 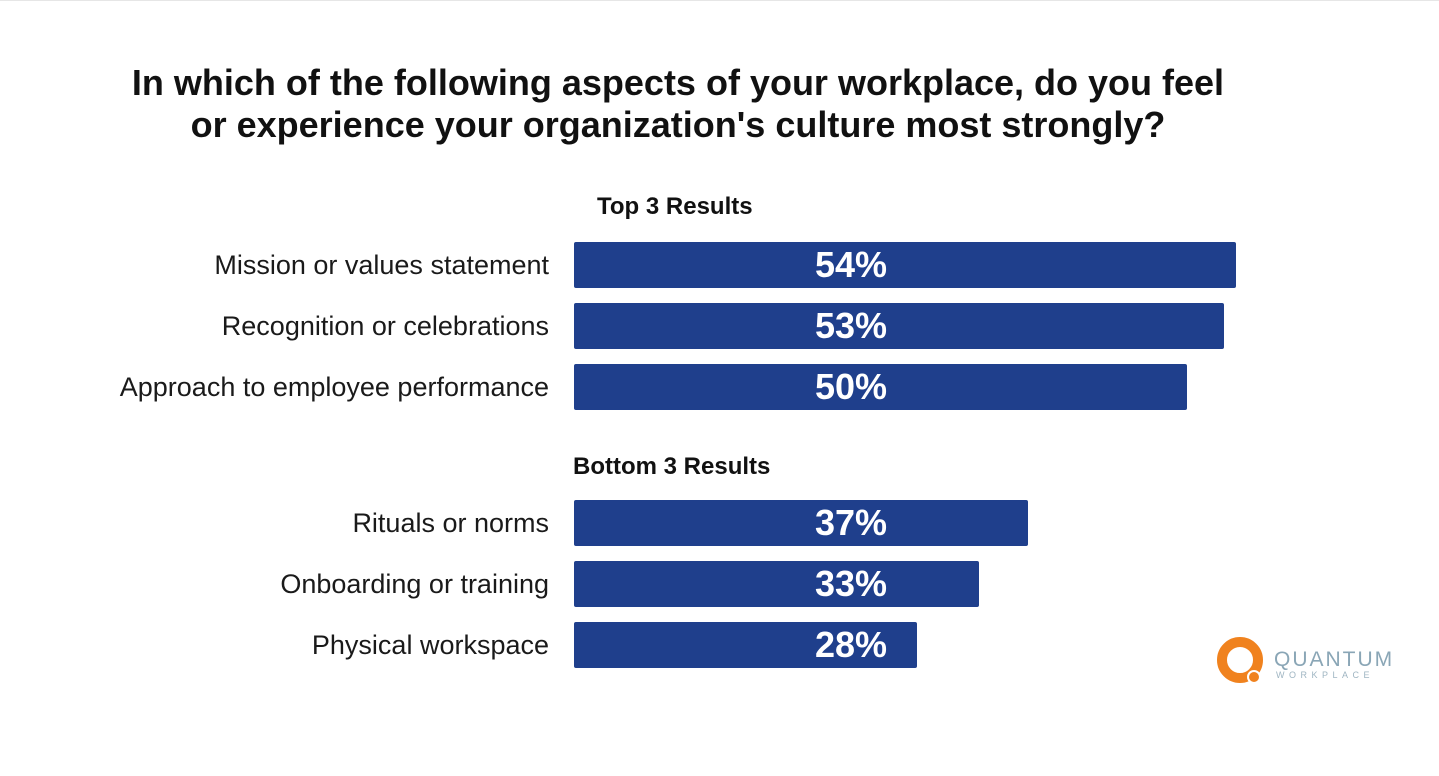 What do you see at coordinates (381, 265) in the screenshot?
I see `category-label: Mission or values statement` at bounding box center [381, 265].